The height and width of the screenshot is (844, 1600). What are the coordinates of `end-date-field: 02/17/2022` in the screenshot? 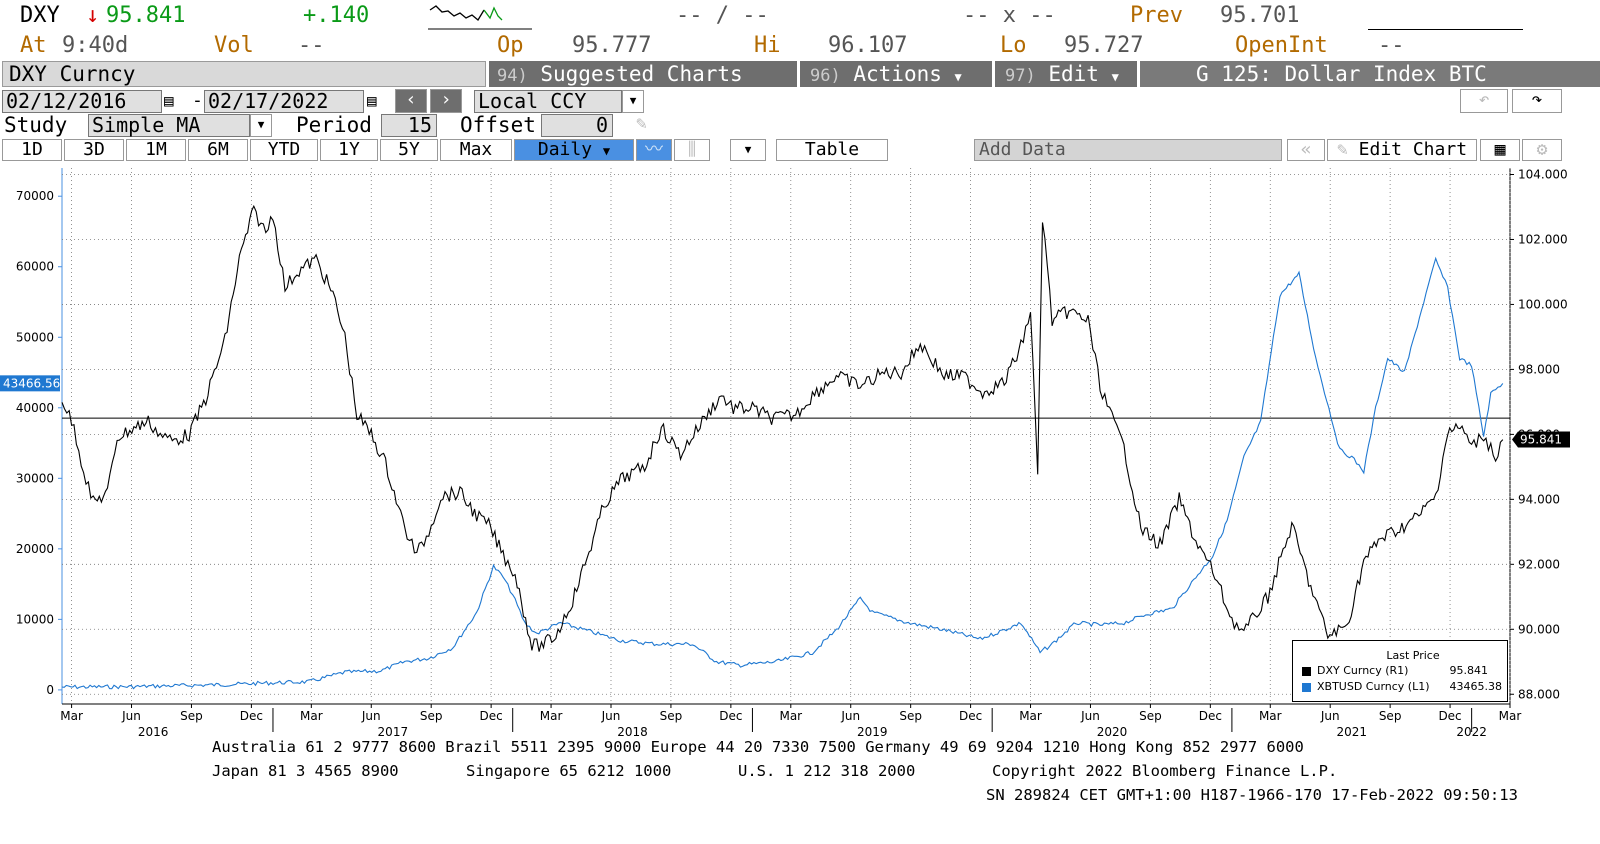 It's located at (284, 101).